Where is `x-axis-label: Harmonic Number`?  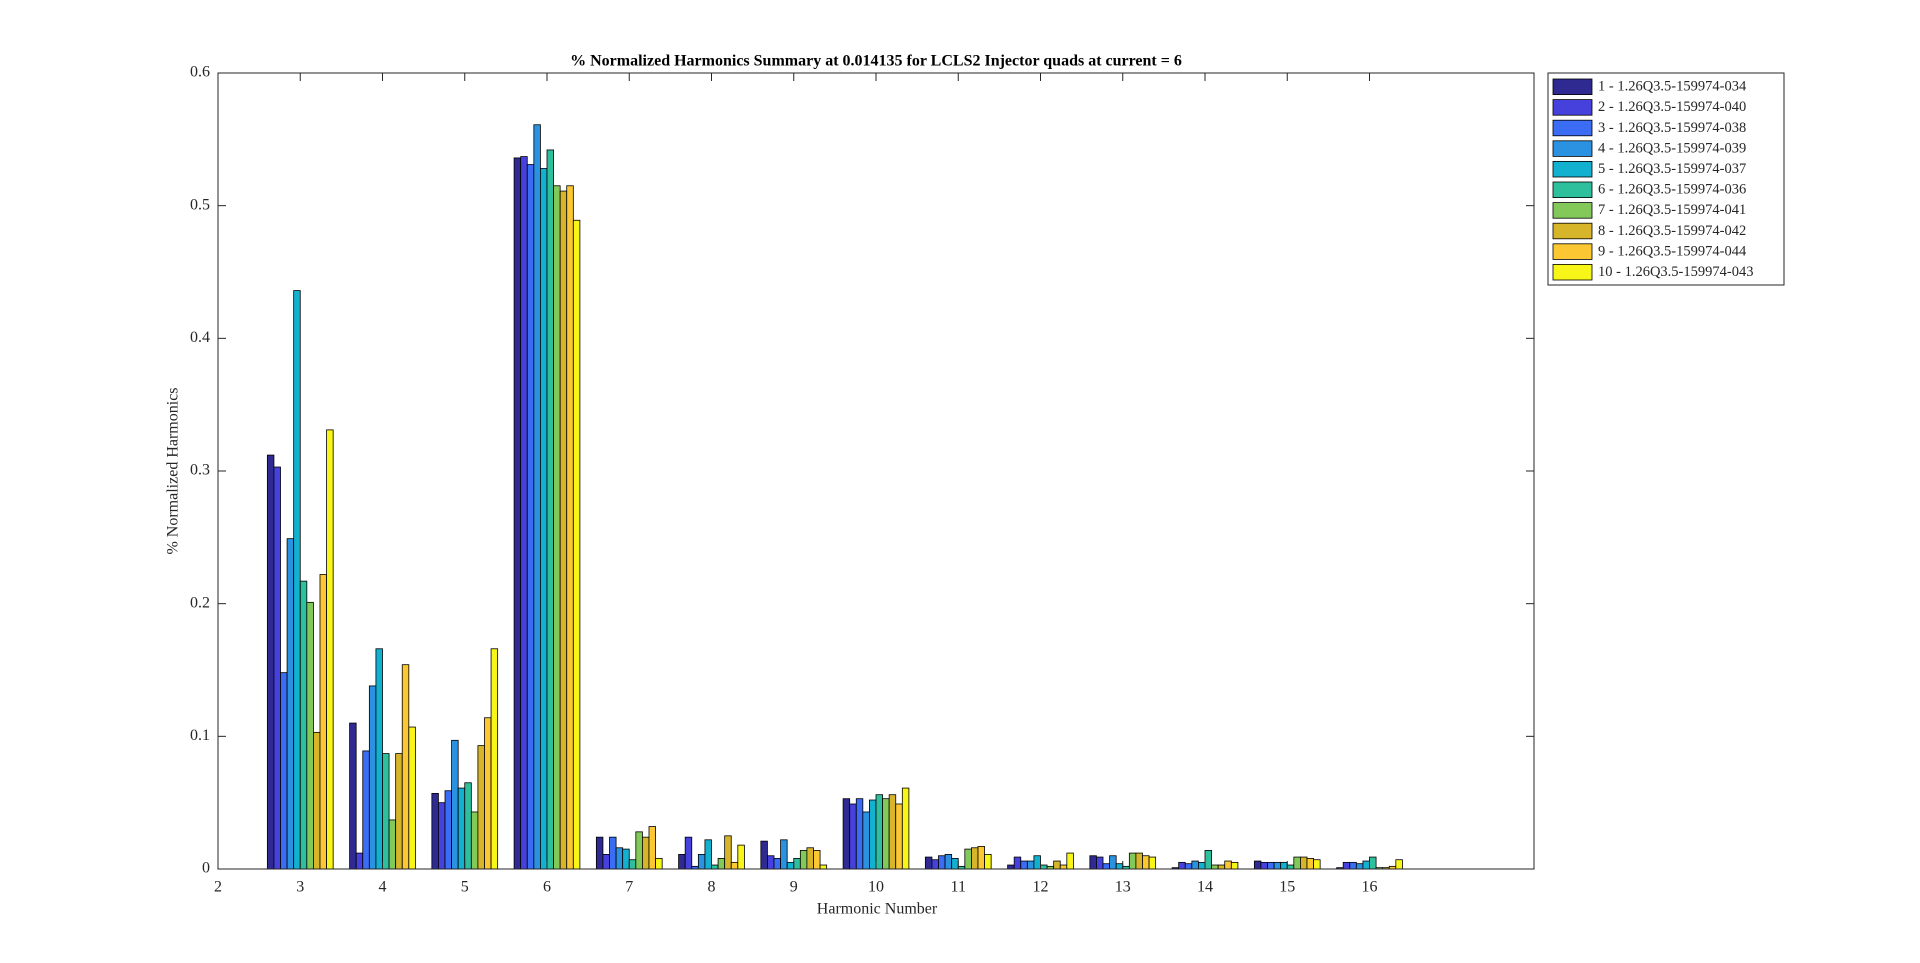
x-axis-label: Harmonic Number is located at coordinates (877, 909).